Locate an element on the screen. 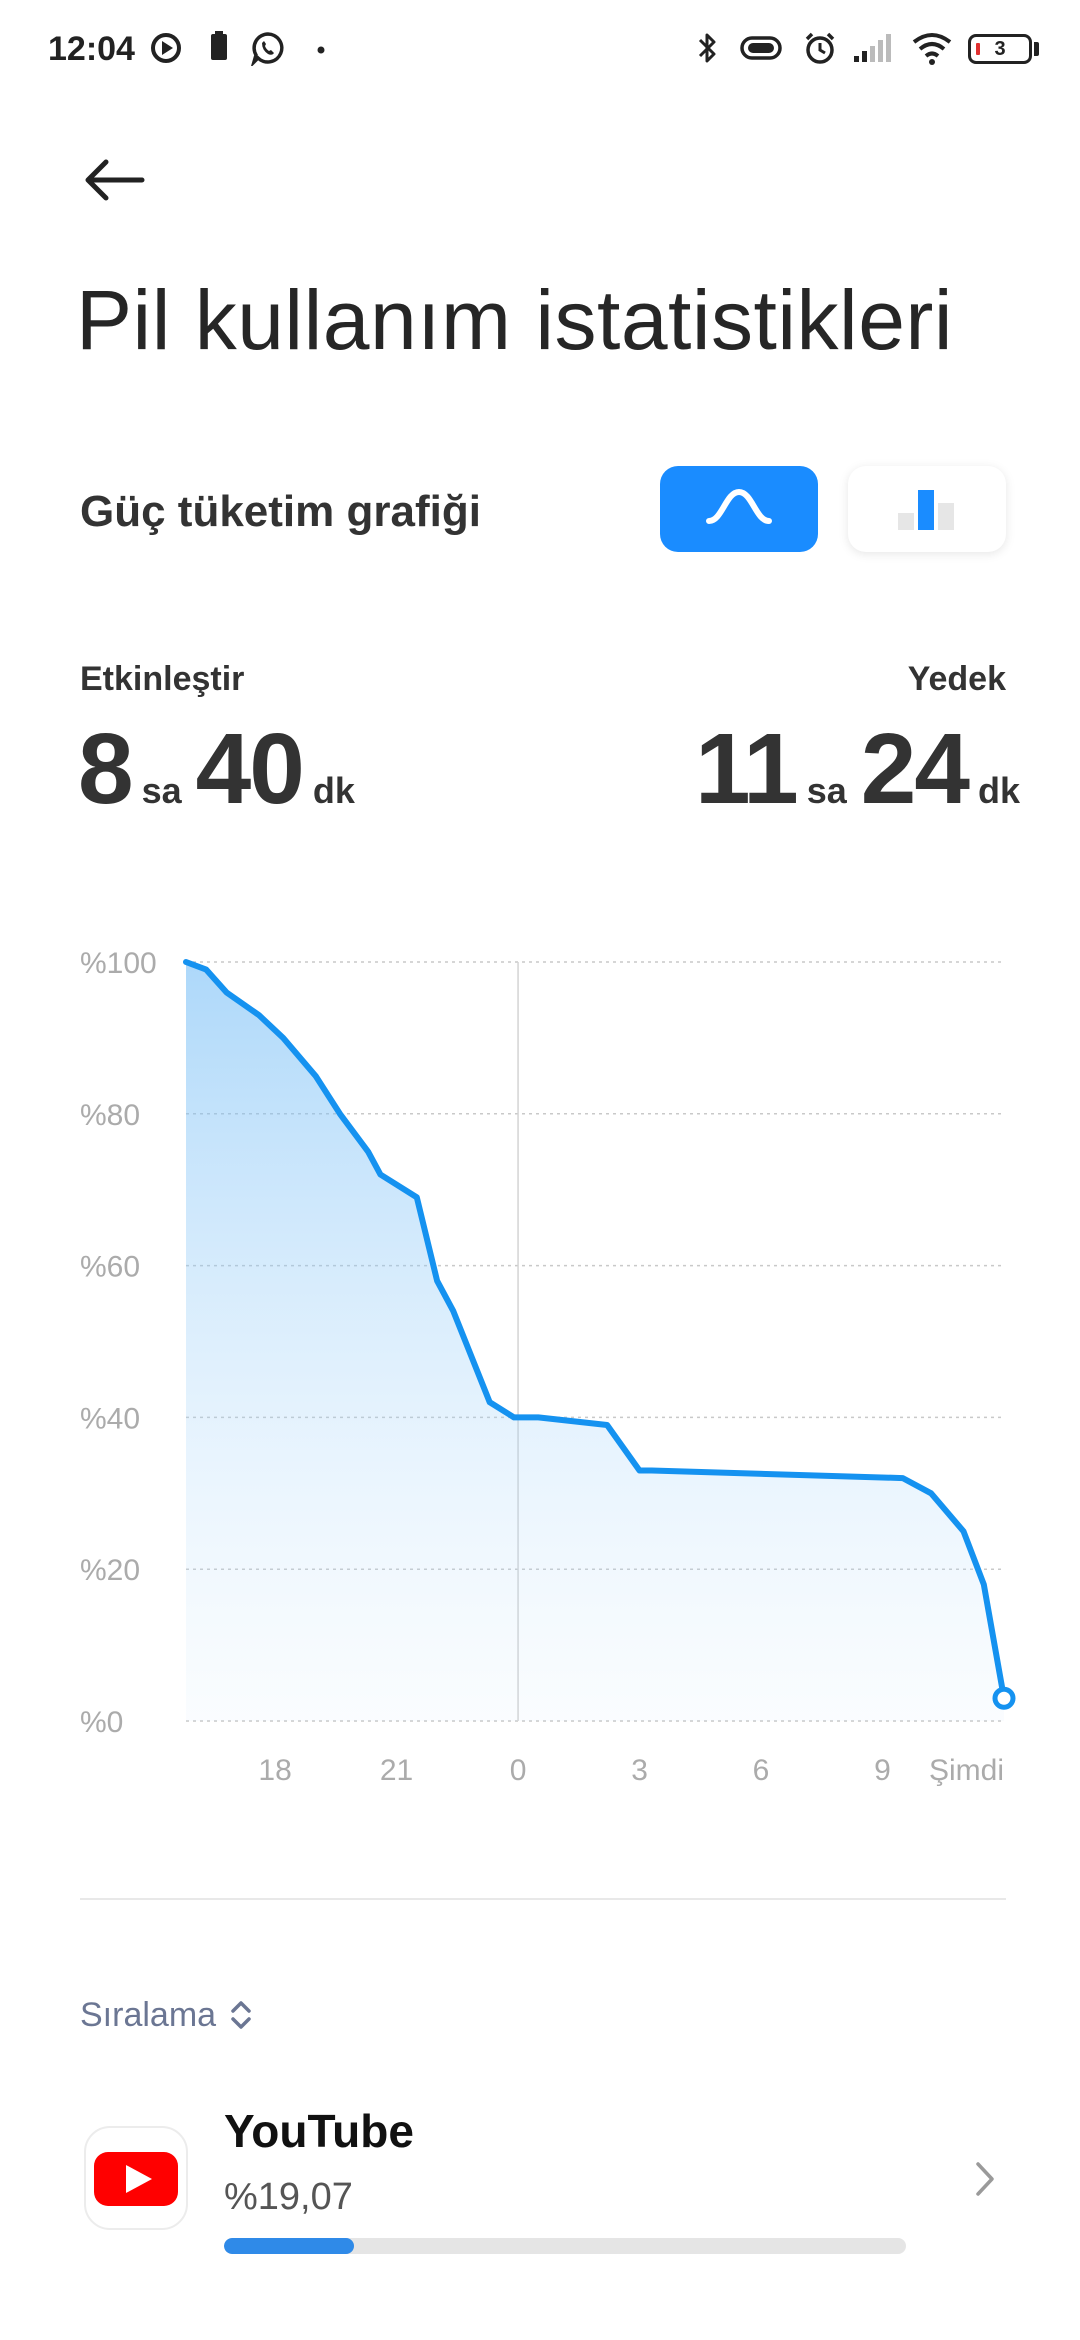  standby-minutes: 24 is located at coordinates (915, 769).